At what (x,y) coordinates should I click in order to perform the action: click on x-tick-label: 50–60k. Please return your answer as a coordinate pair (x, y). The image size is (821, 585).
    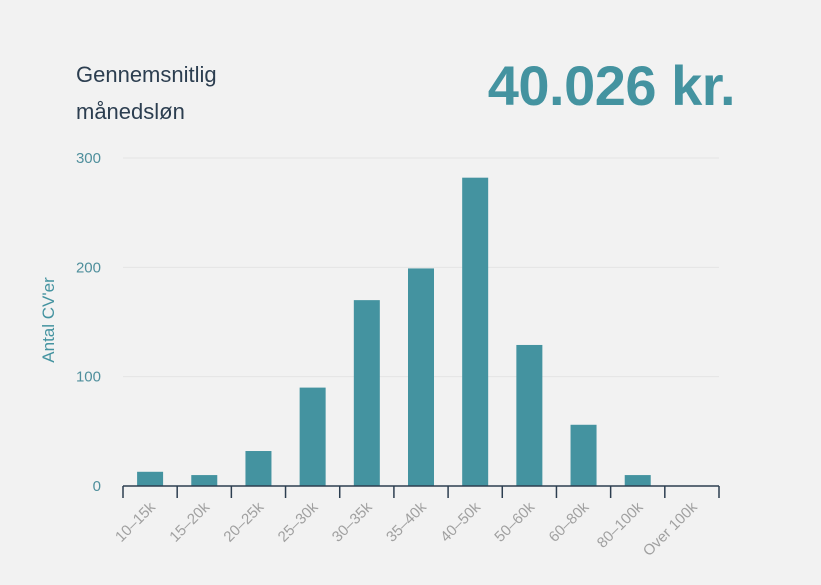
    Looking at the image, I should click on (514, 521).